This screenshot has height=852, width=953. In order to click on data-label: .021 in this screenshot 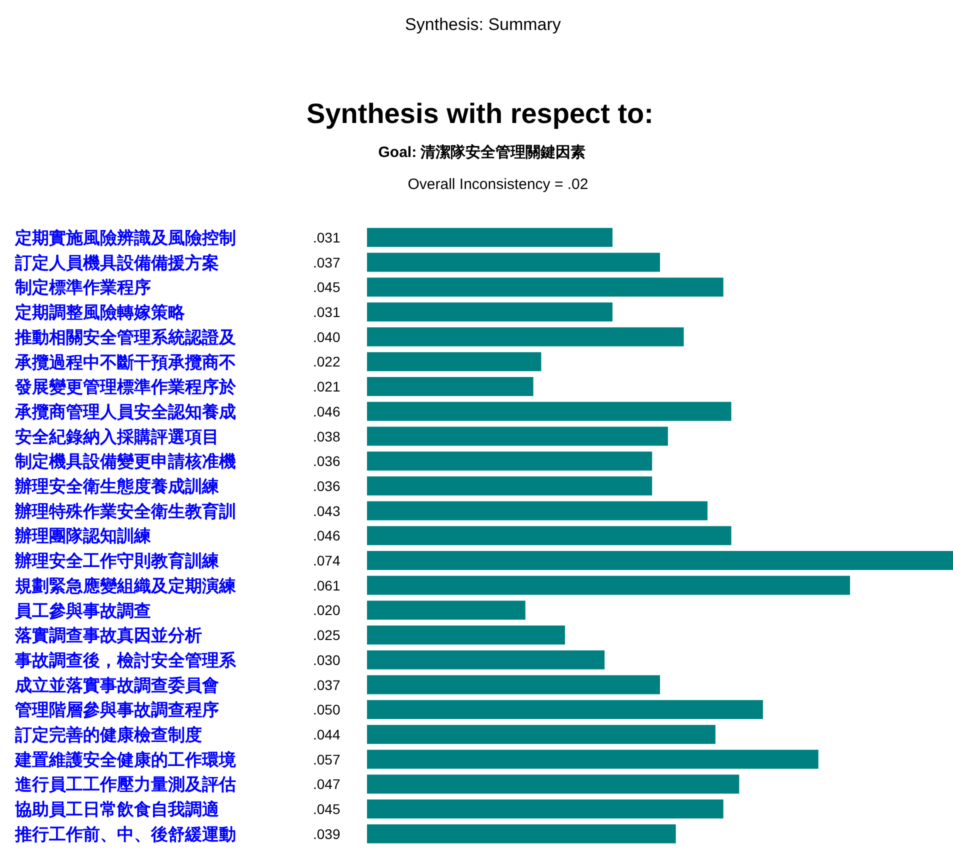, I will do `click(326, 386)`.